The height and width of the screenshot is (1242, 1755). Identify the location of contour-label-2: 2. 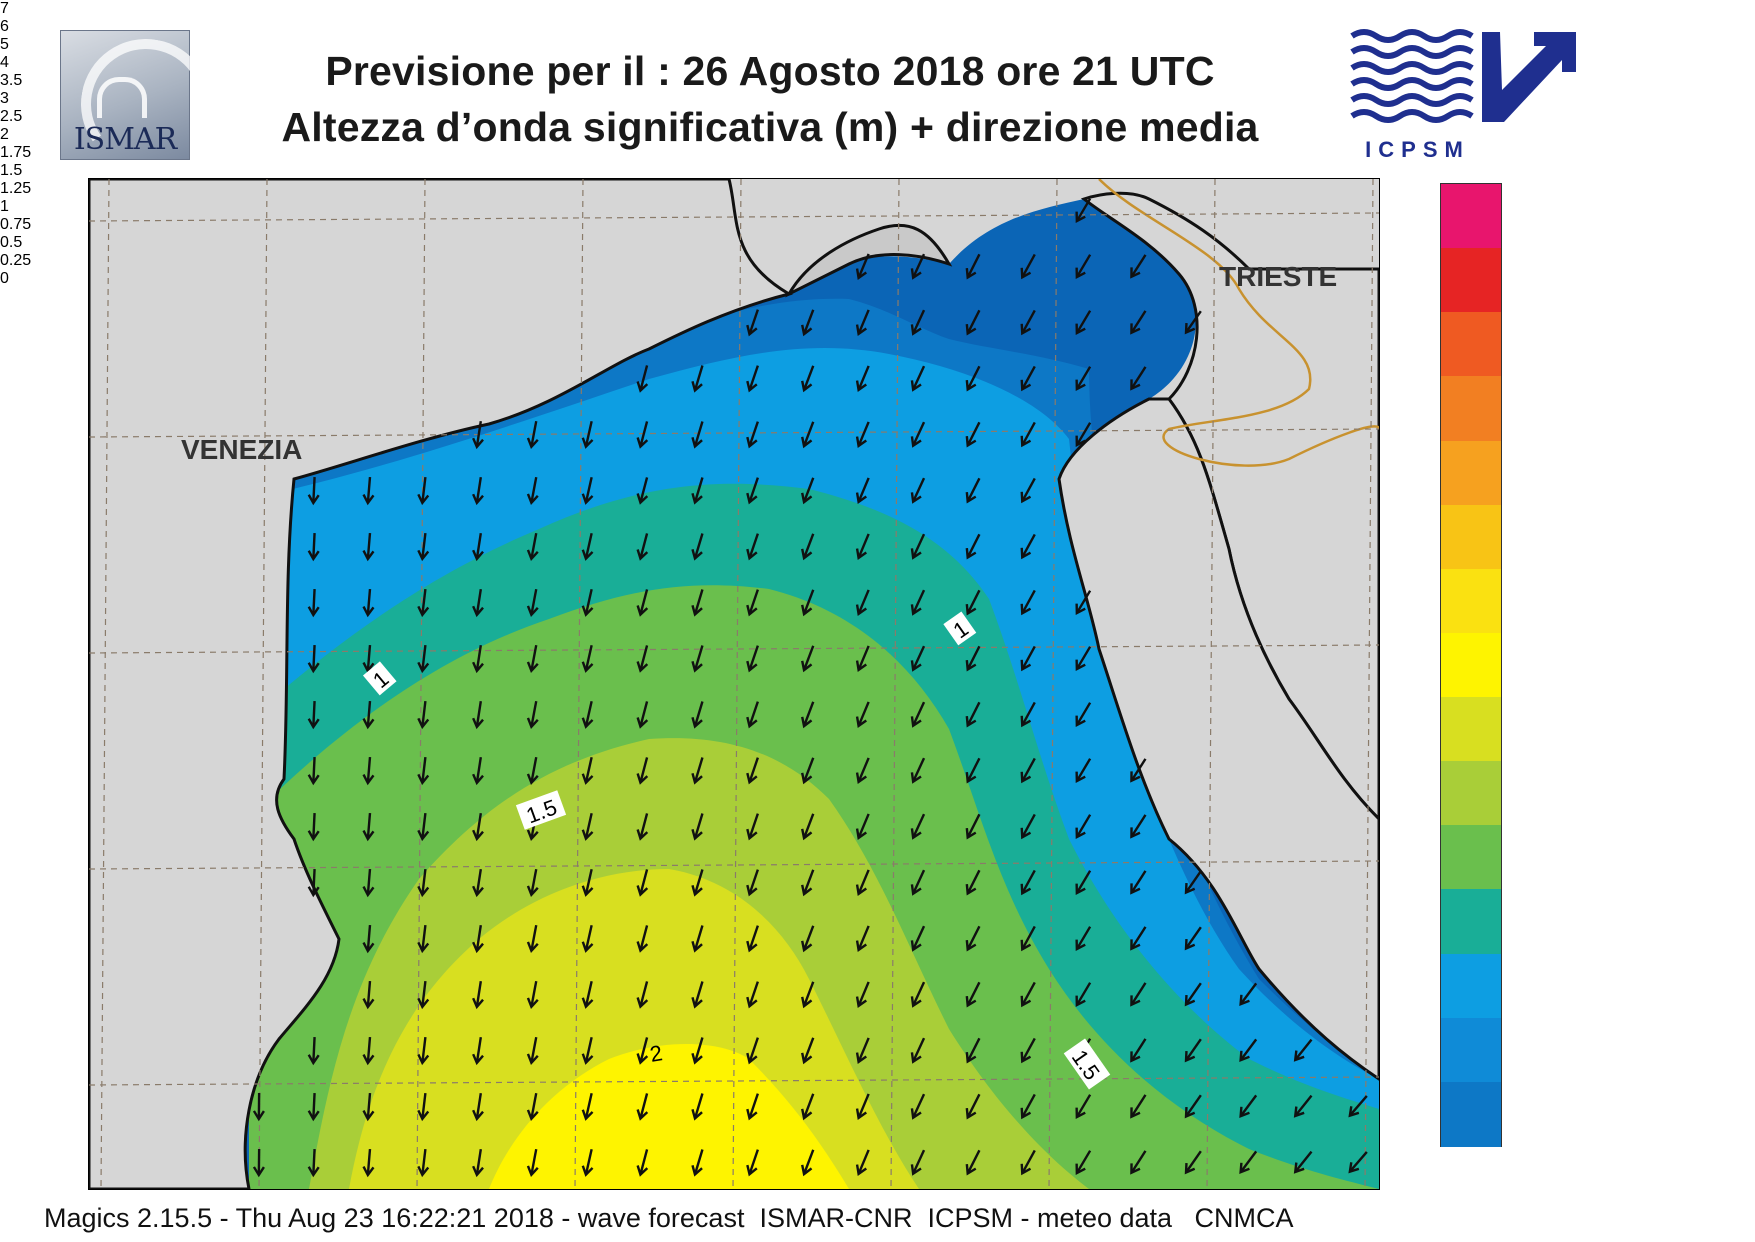
(656, 1053).